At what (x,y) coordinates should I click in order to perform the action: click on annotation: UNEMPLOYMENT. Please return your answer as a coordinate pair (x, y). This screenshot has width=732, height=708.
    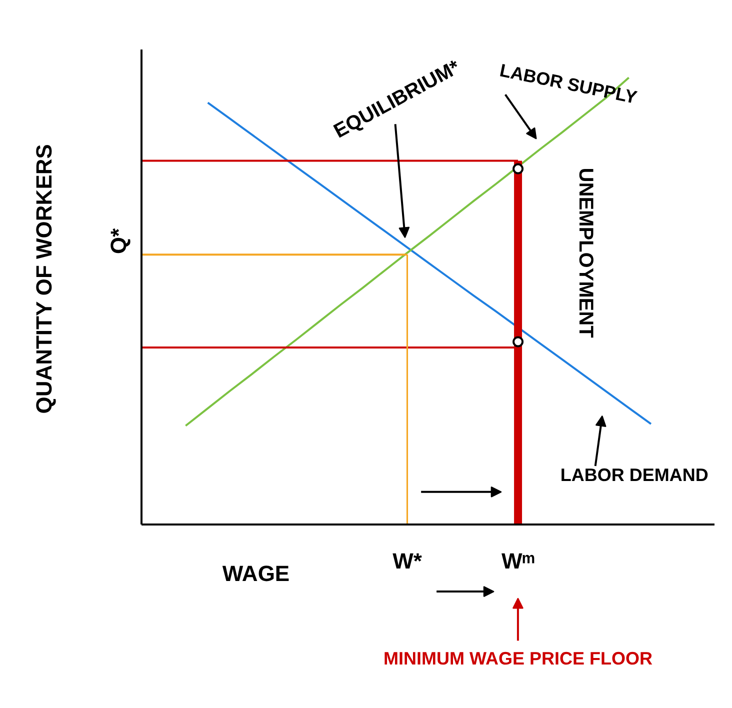
    Looking at the image, I should click on (585, 253).